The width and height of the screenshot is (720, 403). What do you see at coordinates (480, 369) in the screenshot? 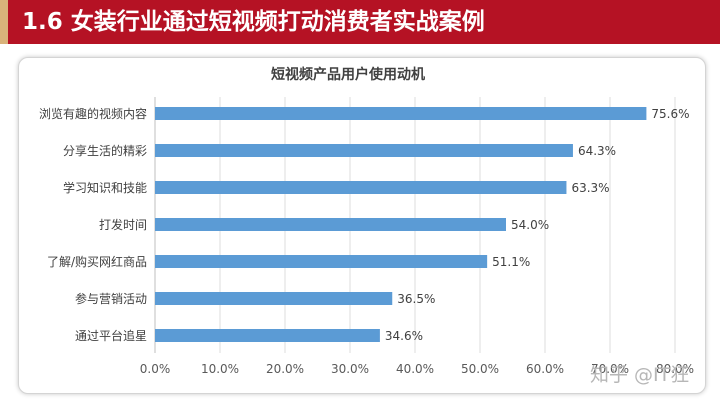
I see `x-tick-label: 50.0%` at bounding box center [480, 369].